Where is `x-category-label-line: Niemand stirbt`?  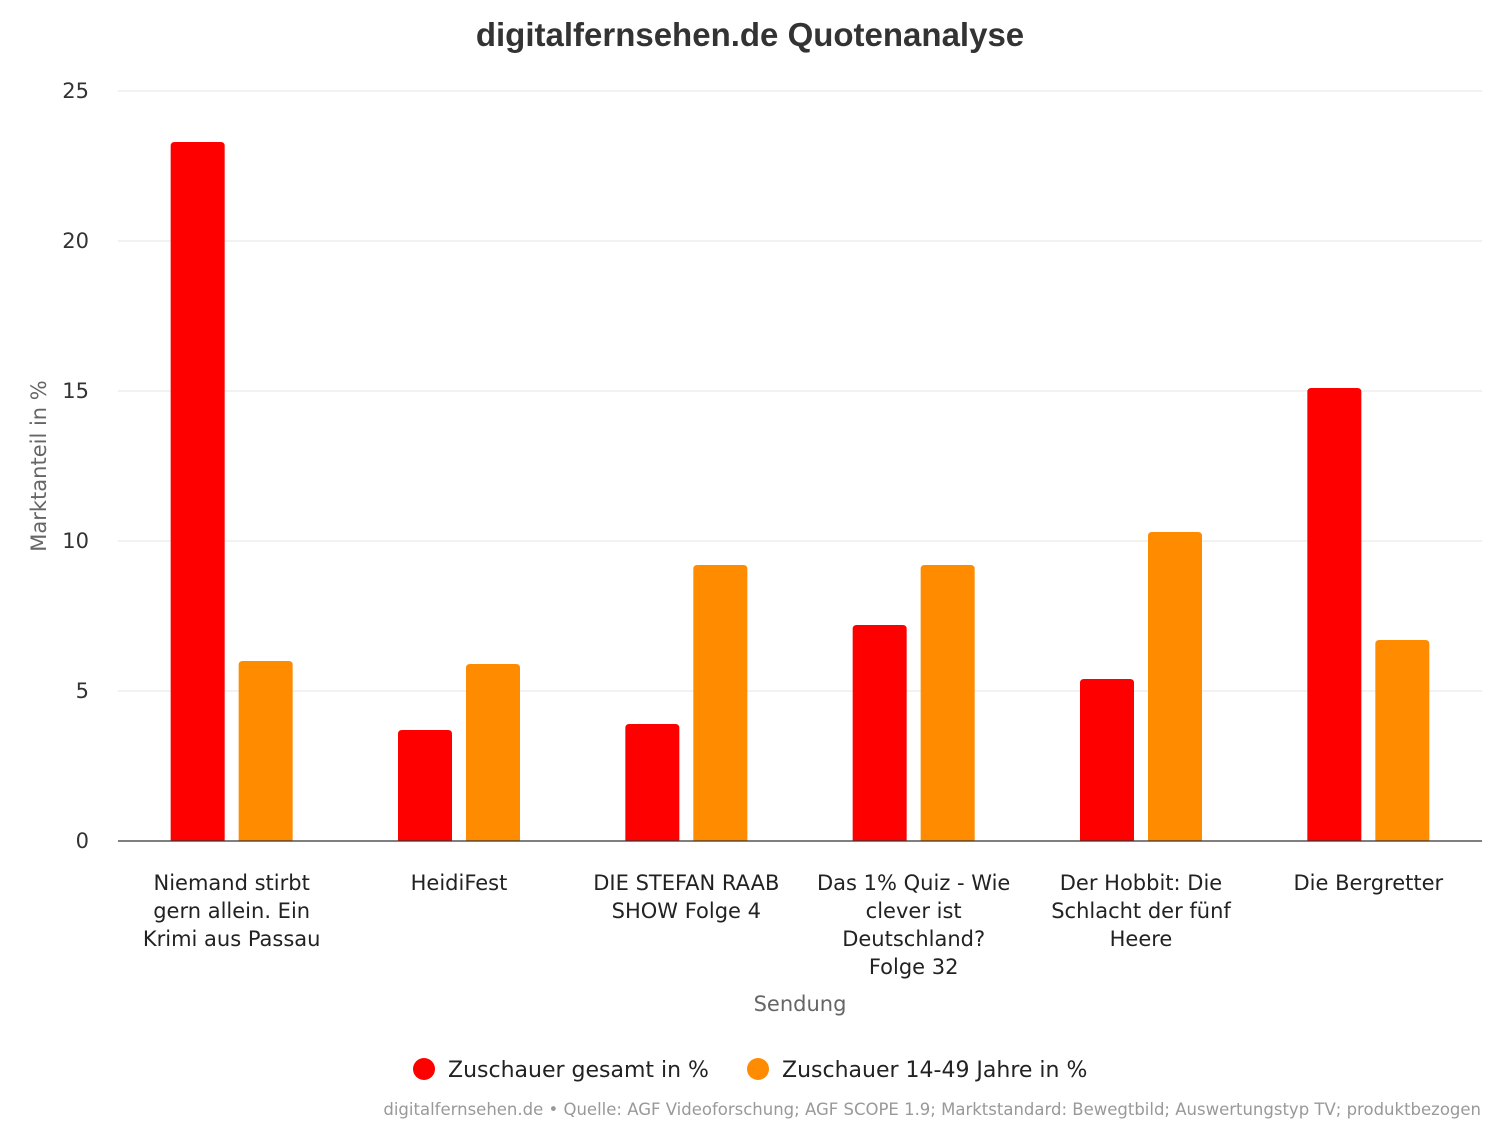 x-category-label-line: Niemand stirbt is located at coordinates (232, 883).